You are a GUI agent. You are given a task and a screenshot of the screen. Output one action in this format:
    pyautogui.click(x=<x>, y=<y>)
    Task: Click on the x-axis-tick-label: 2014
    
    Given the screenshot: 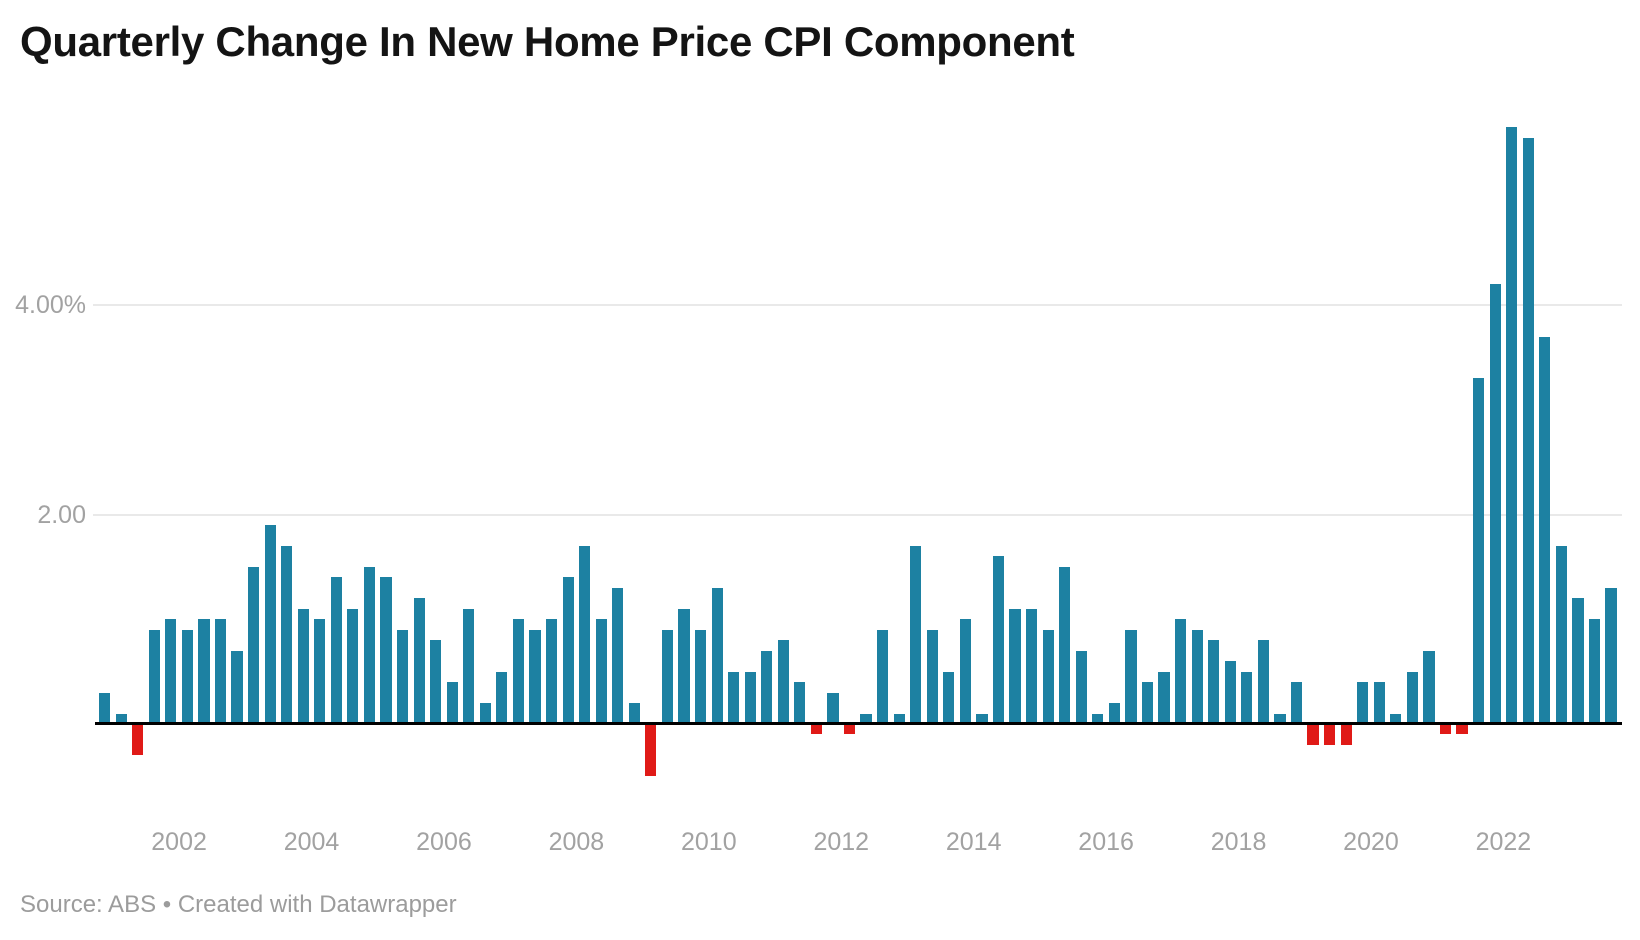 What is the action you would take?
    pyautogui.click(x=973, y=842)
    